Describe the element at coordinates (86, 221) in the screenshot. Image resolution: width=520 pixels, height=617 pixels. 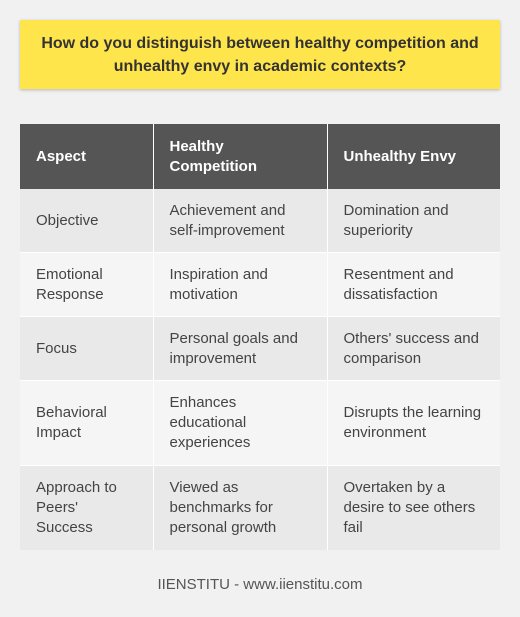
I see `aspect-cell: Objective` at that location.